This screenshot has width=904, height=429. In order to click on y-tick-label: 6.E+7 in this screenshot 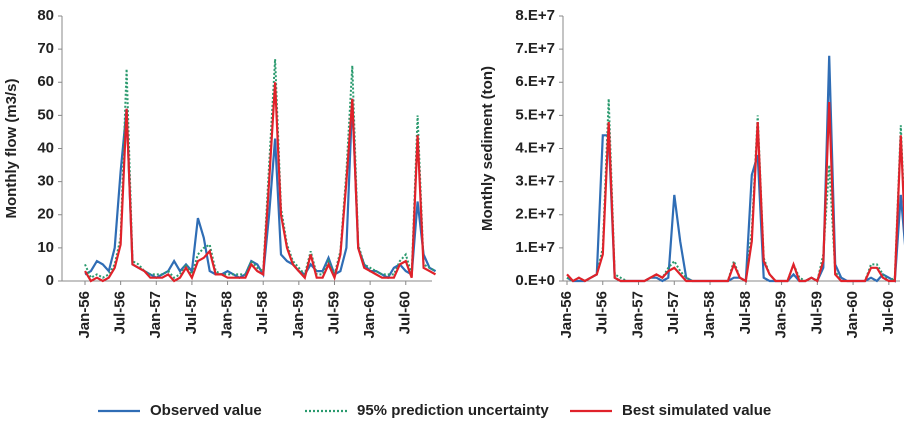, I will do `click(535, 81)`.